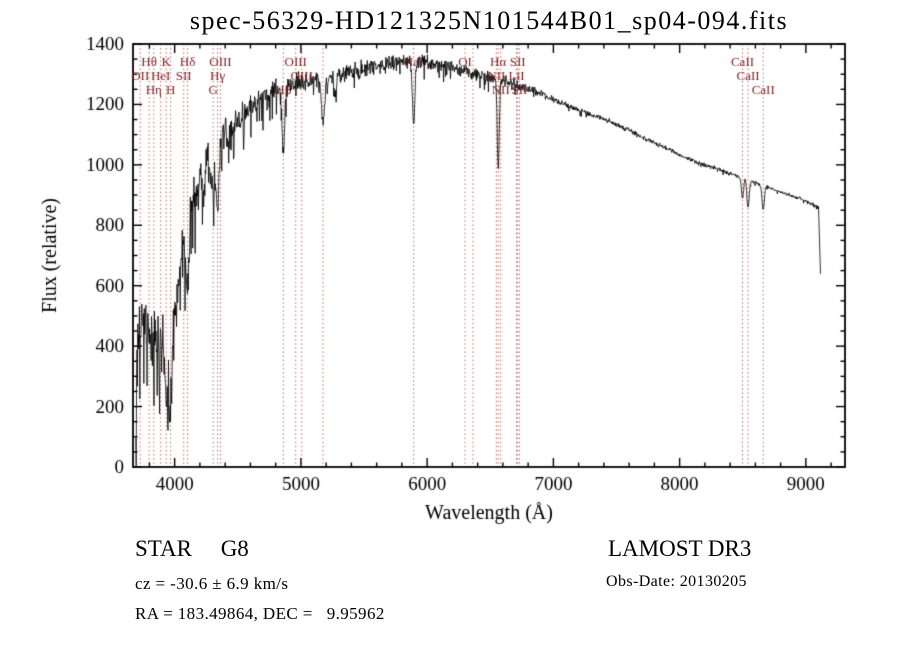 The image size is (900, 649). Describe the element at coordinates (676, 581) in the screenshot. I see `obs-date: Obs-Date: 20130205` at that location.